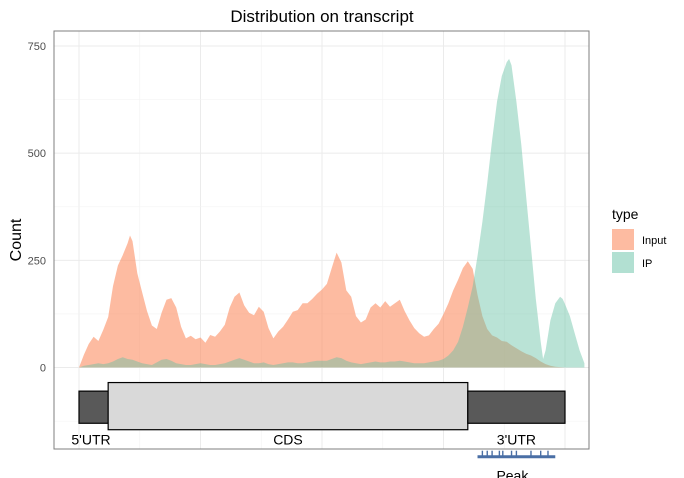 Image resolution: width=684 pixels, height=478 pixels. What do you see at coordinates (516, 464) in the screenshot?
I see `peak-track: Peak` at bounding box center [516, 464].